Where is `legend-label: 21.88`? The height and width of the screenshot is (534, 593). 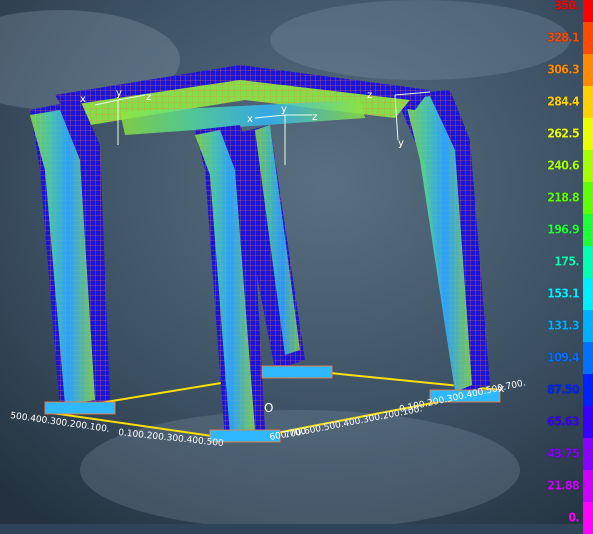
legend-label: 21.88 is located at coordinates (563, 485).